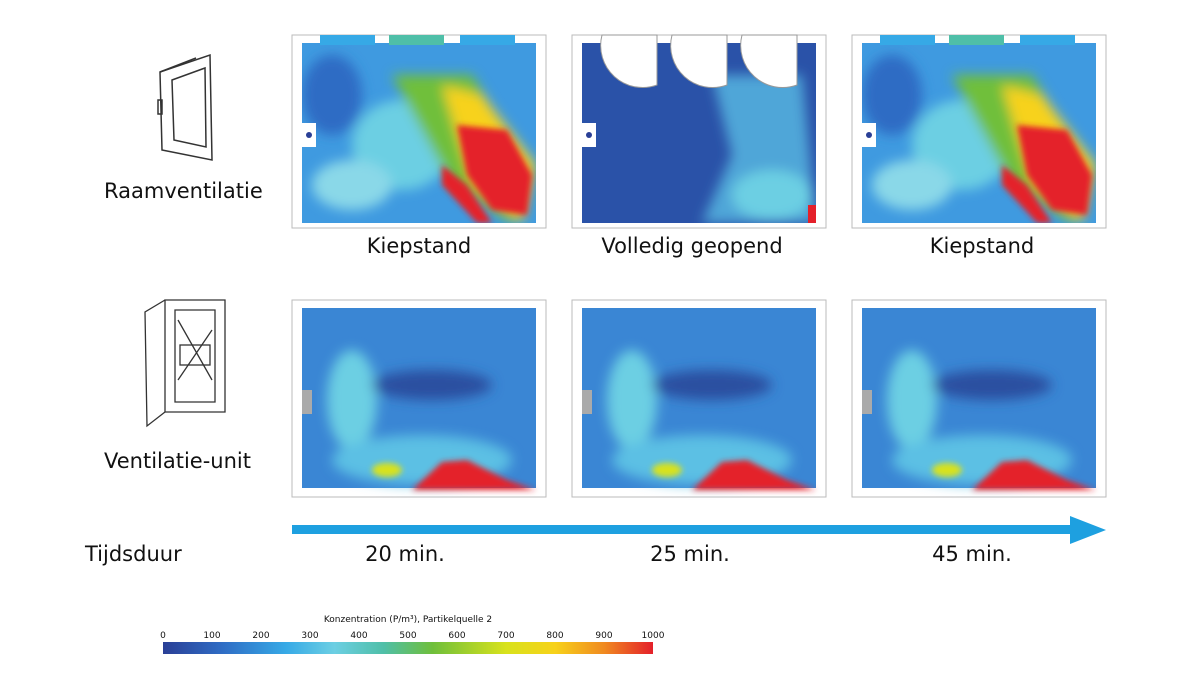 Image resolution: width=1200 pixels, height=697 pixels. I want to click on legend-tick-label: 300, so click(309, 636).